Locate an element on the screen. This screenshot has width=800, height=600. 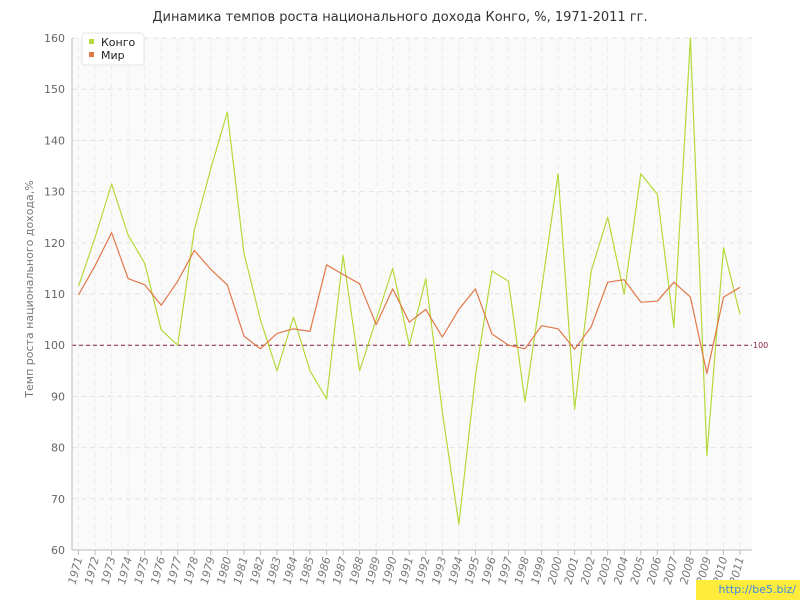
legend-swatch-world is located at coordinates (91, 54).